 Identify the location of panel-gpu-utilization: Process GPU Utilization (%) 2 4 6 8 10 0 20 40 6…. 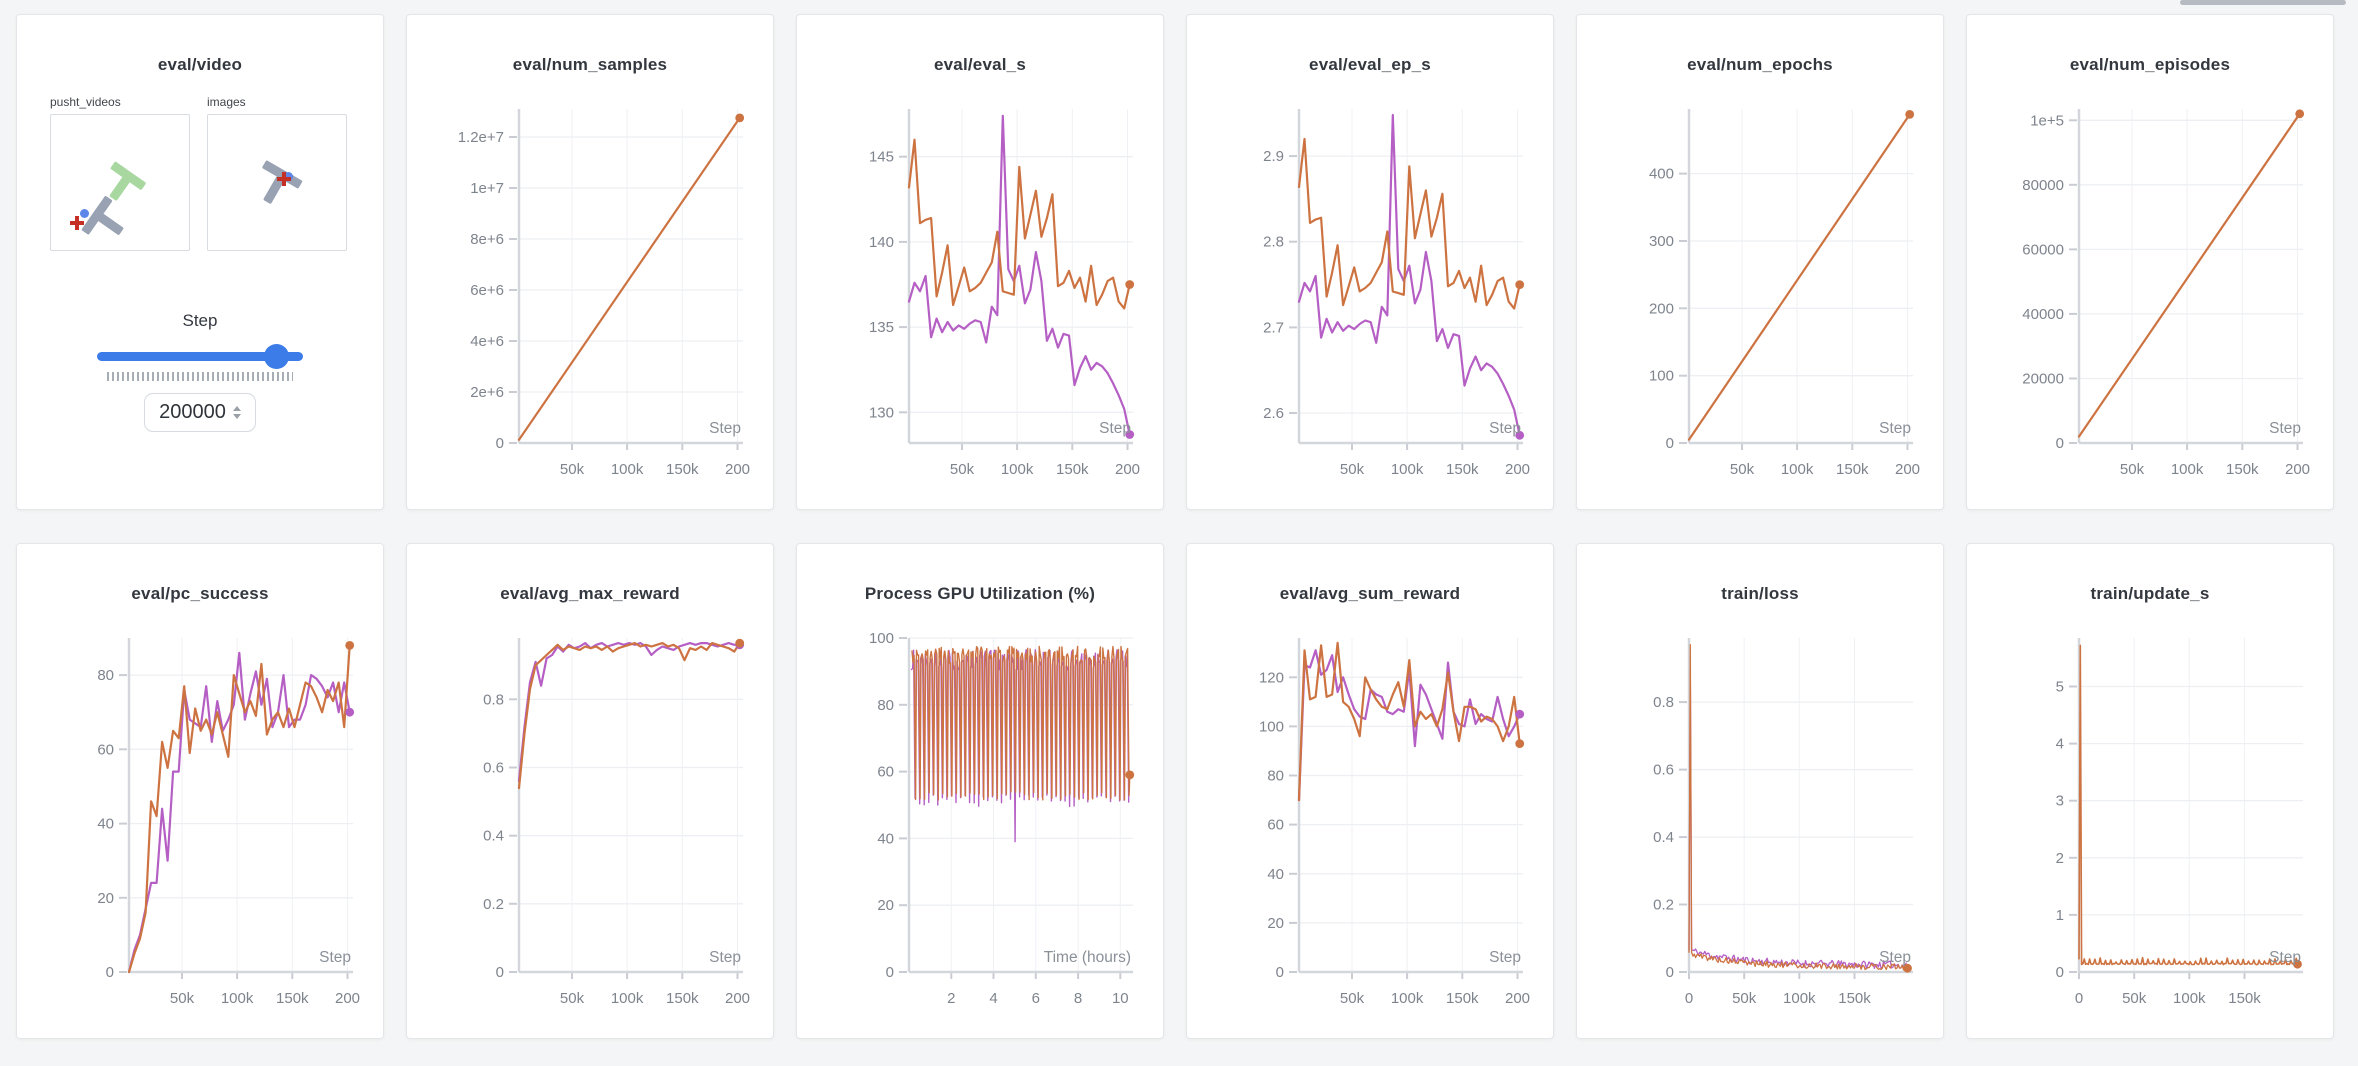
(980, 791).